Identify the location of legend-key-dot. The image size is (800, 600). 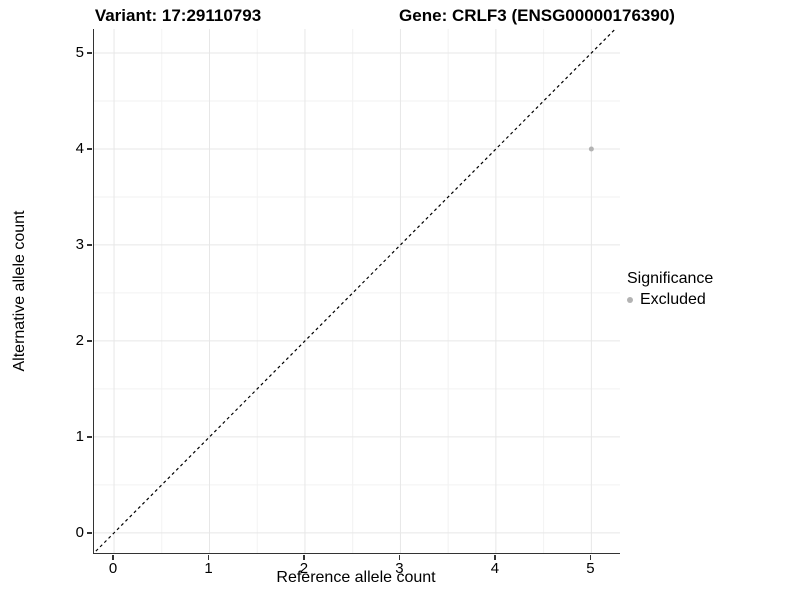
(630, 300).